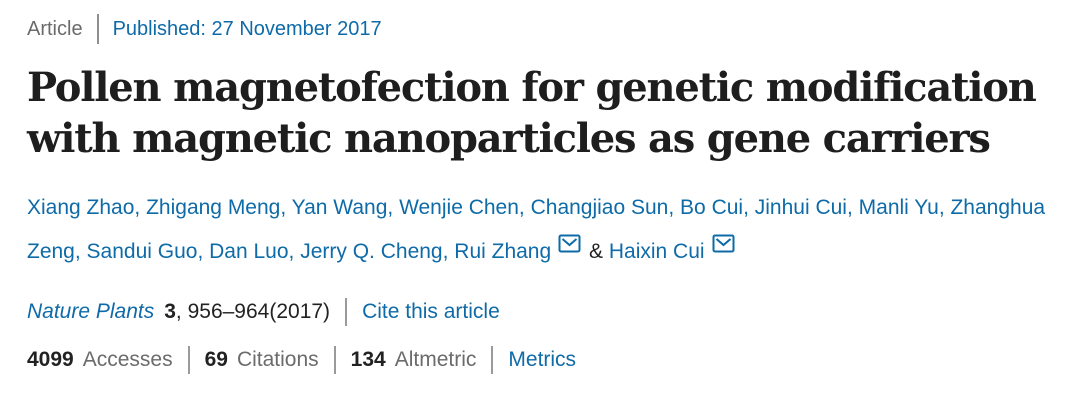 Image resolution: width=1080 pixels, height=403 pixels. What do you see at coordinates (216, 359) in the screenshot?
I see `citations-count: 69` at bounding box center [216, 359].